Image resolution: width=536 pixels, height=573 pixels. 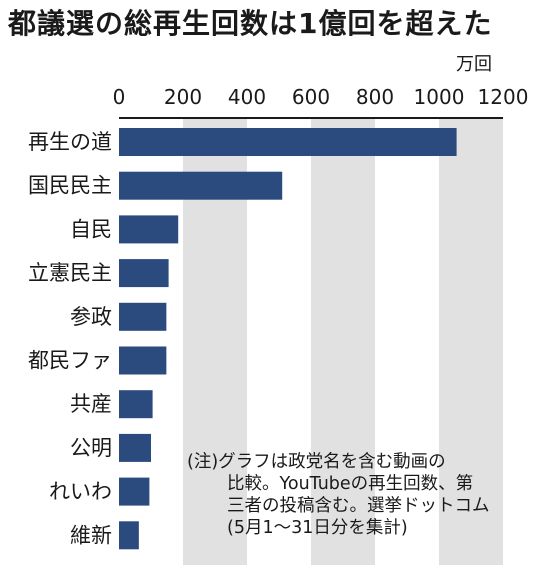 What do you see at coordinates (317, 528) in the screenshot?
I see `note-line-4: (5月1〜31日分を集計)` at bounding box center [317, 528].